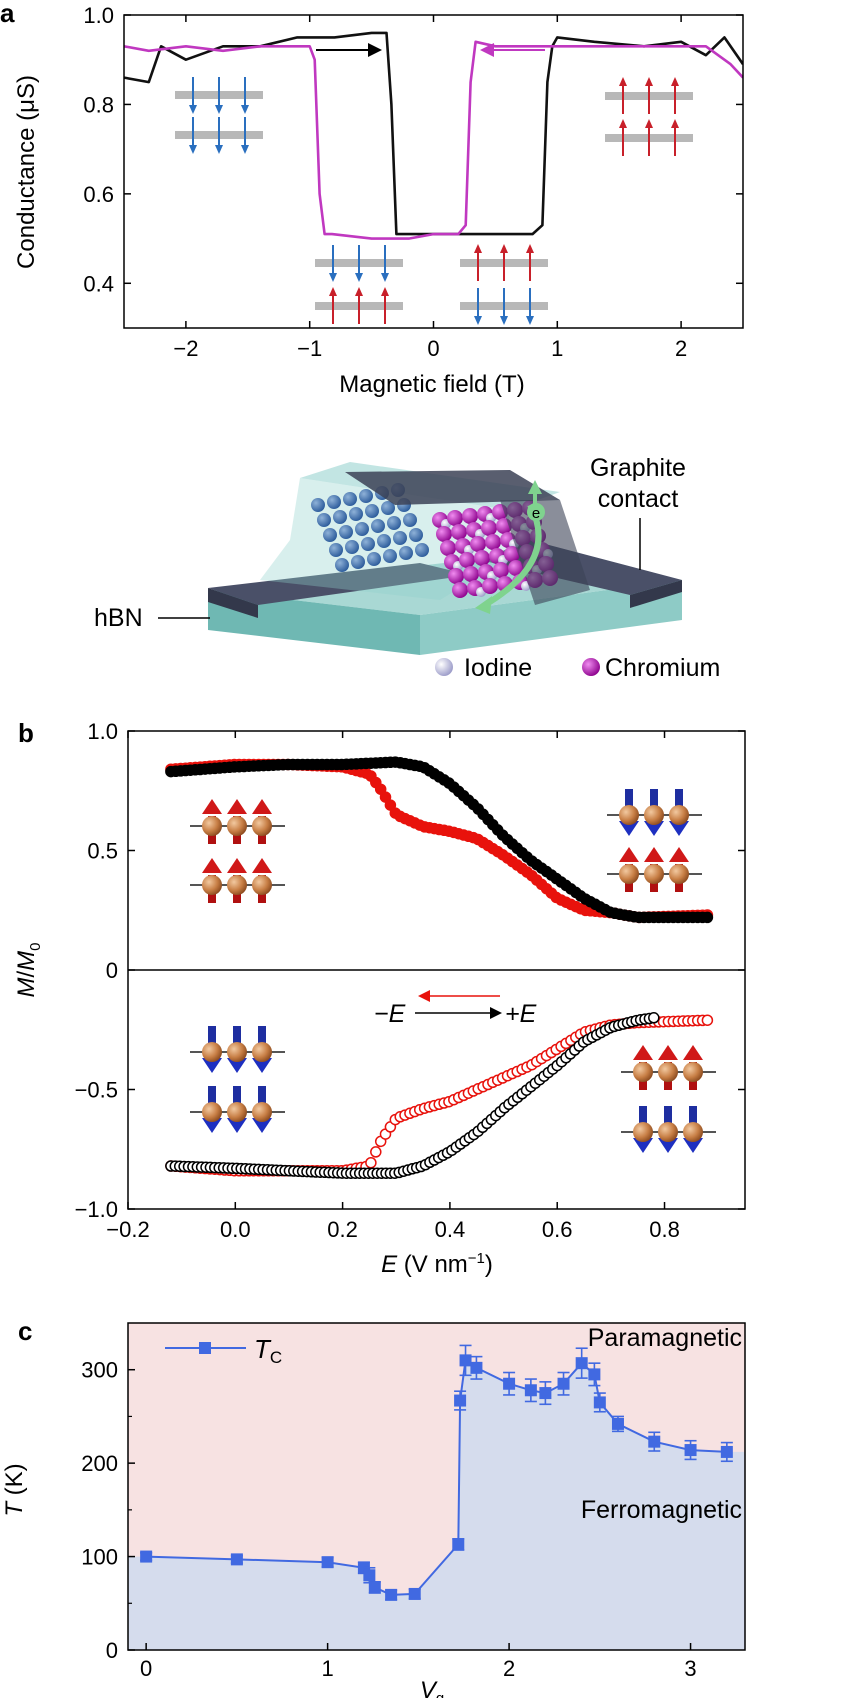 The width and height of the screenshot is (857, 1698). What do you see at coordinates (432, 1687) in the screenshot?
I see `panel-c-xlabel: Vg` at bounding box center [432, 1687].